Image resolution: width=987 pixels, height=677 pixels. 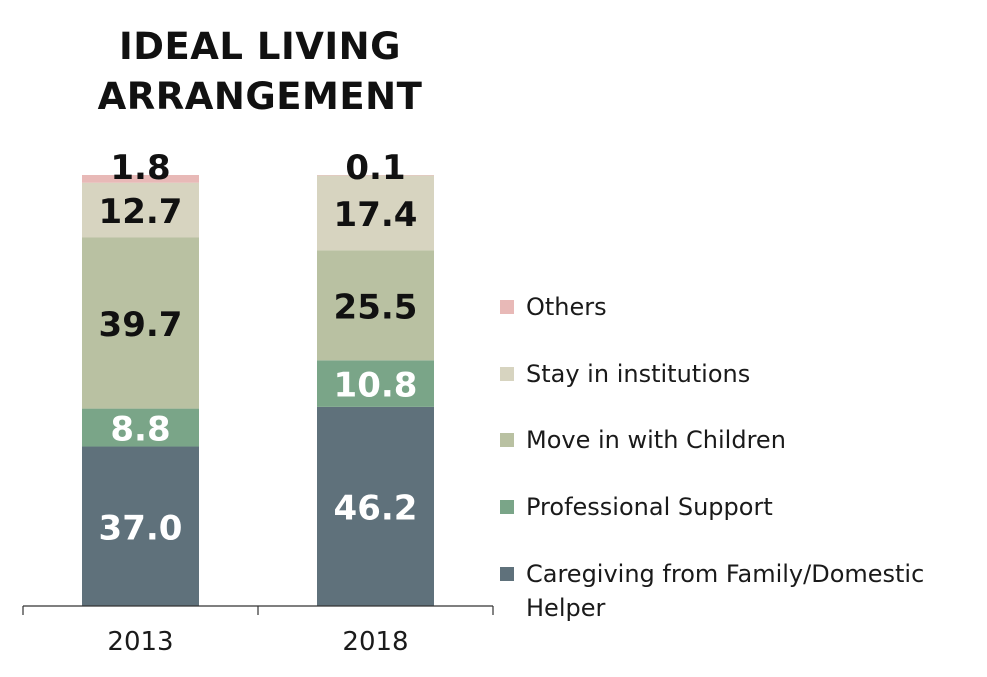 I want to click on data-label-2018-caregiving-from-family-domestic-helper: 46.2, so click(x=376, y=508).